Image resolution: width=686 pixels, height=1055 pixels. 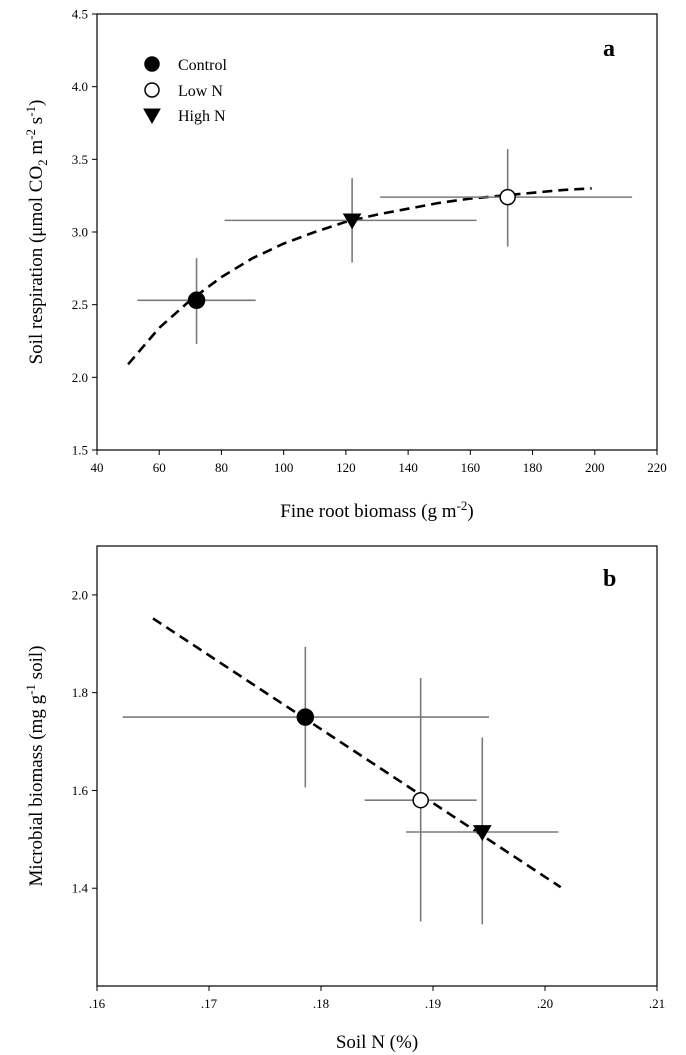 I want to click on legend-high-n-label: High N, so click(x=202, y=116).